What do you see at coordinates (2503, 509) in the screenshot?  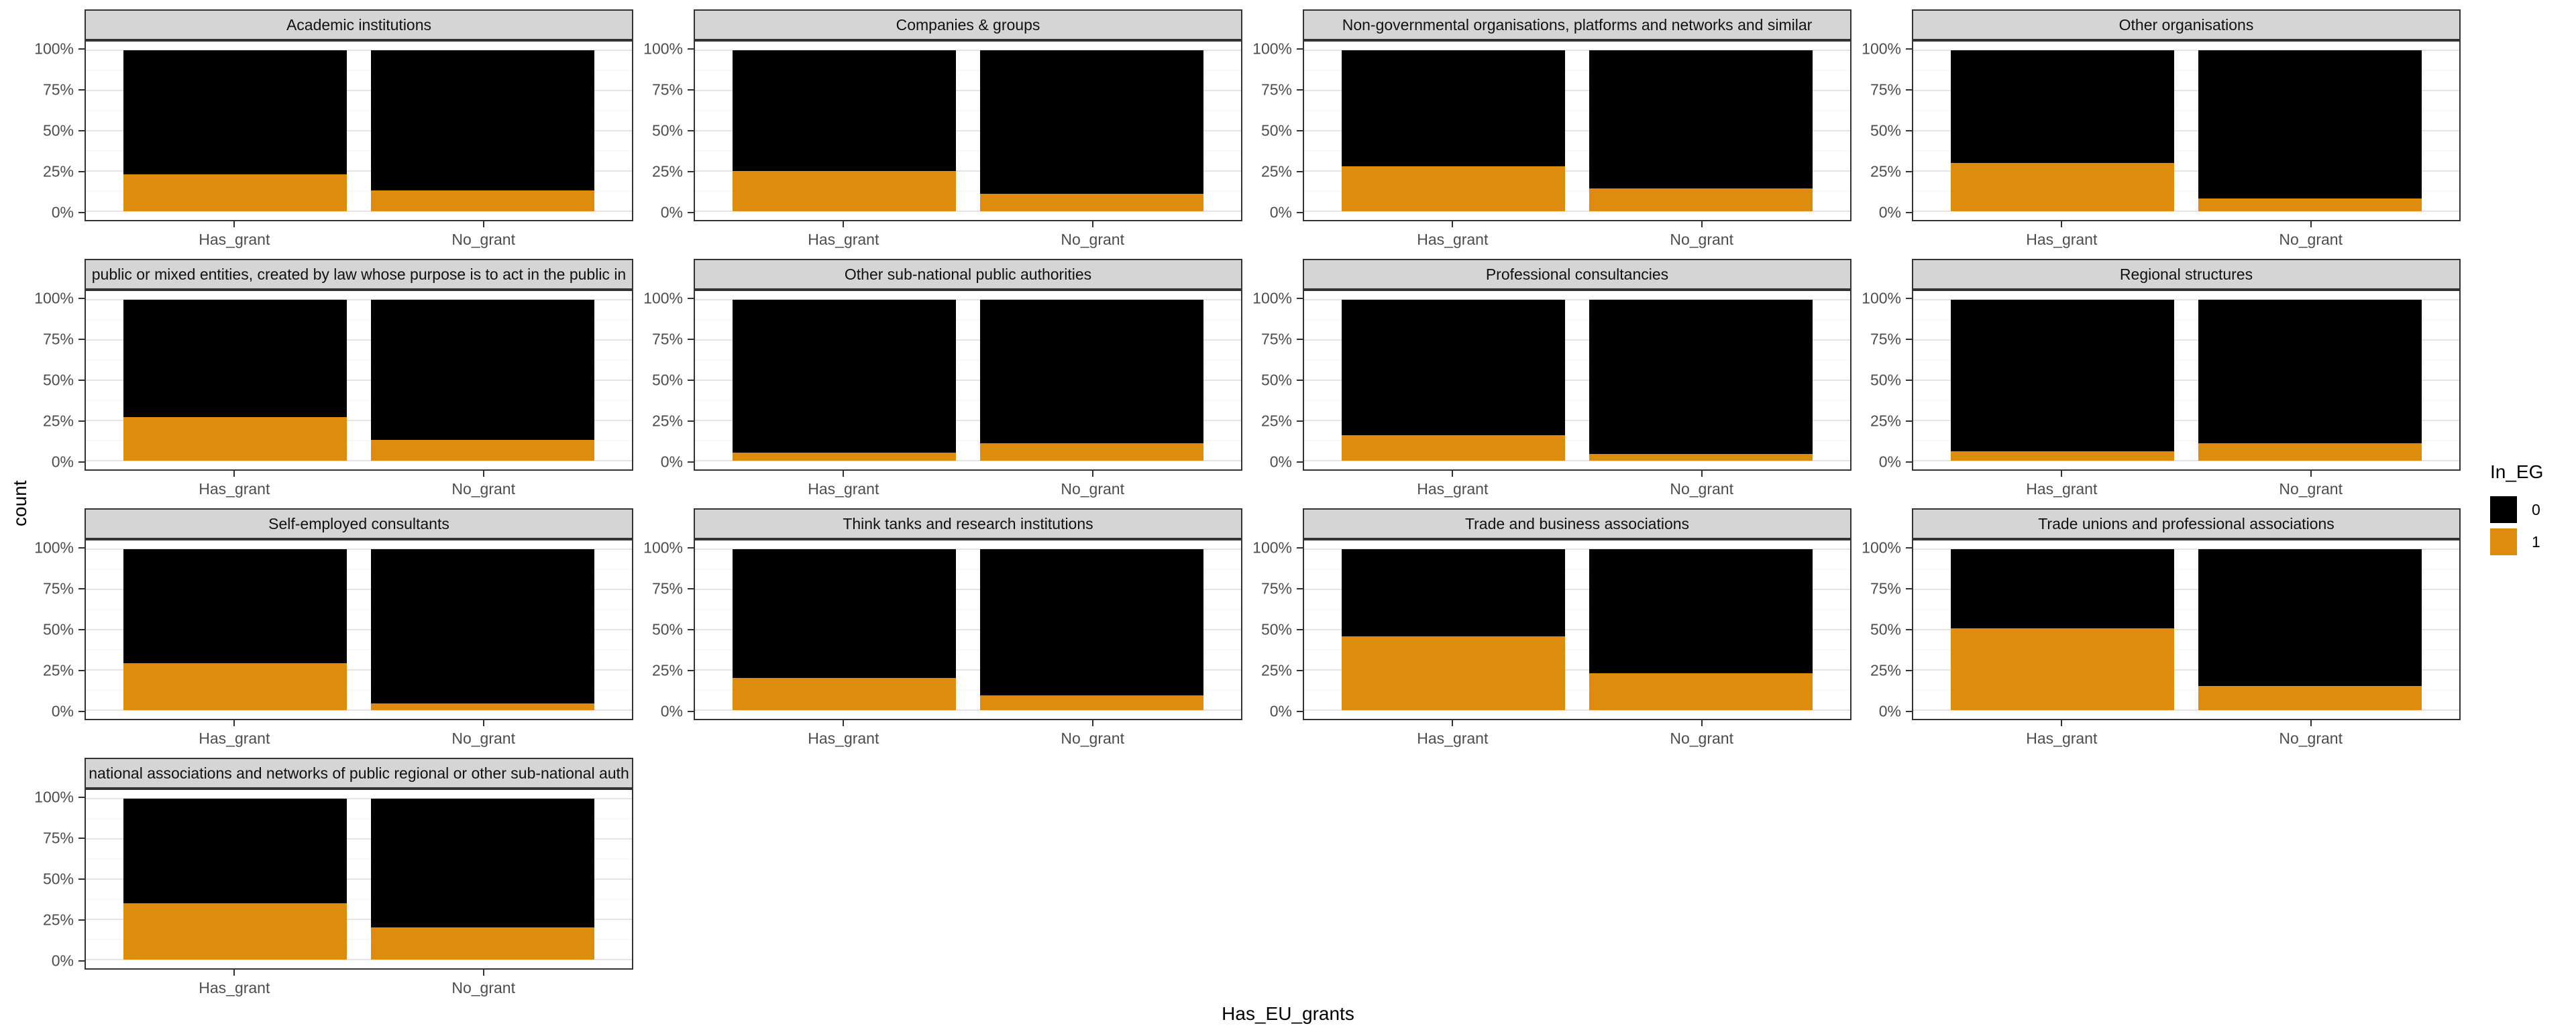 I see `legend-swatch` at bounding box center [2503, 509].